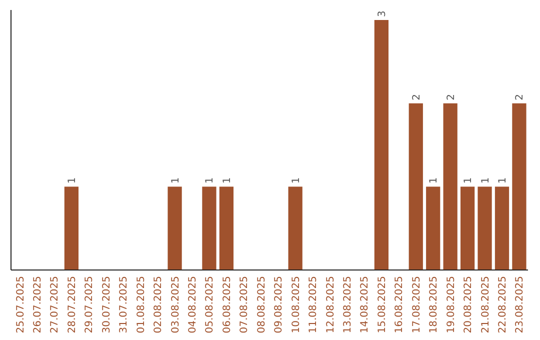 Image resolution: width=540 pixels, height=340 pixels. Describe the element at coordinates (382, 13) in the screenshot. I see `data-label: 3` at that location.